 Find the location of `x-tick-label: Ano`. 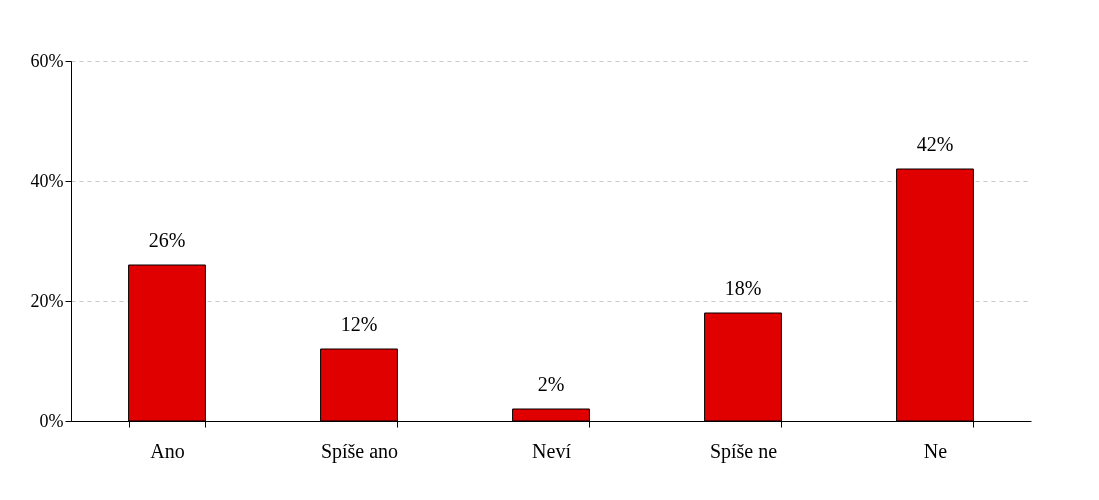

x-tick-label: Ano is located at coordinates (167, 450).